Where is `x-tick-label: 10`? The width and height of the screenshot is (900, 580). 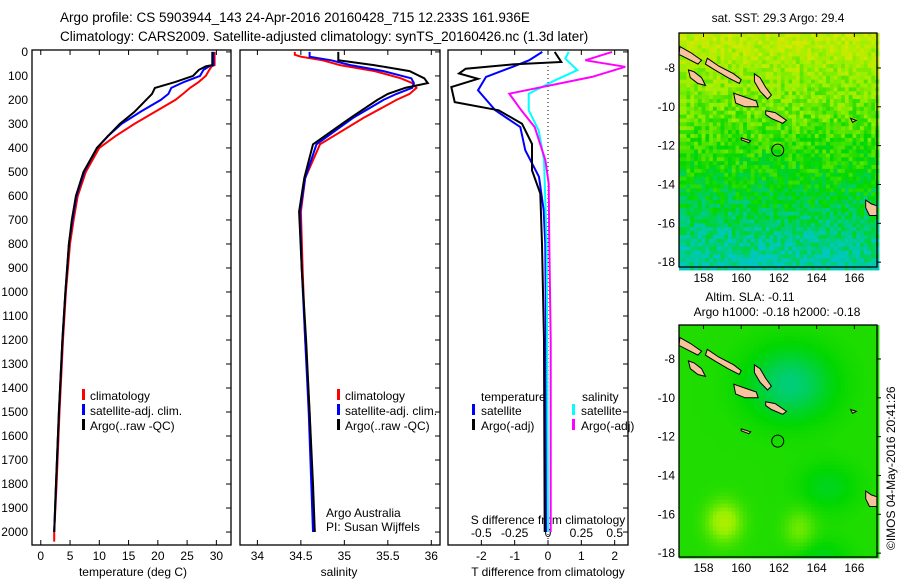
x-tick-label: 10 is located at coordinates (100, 556).